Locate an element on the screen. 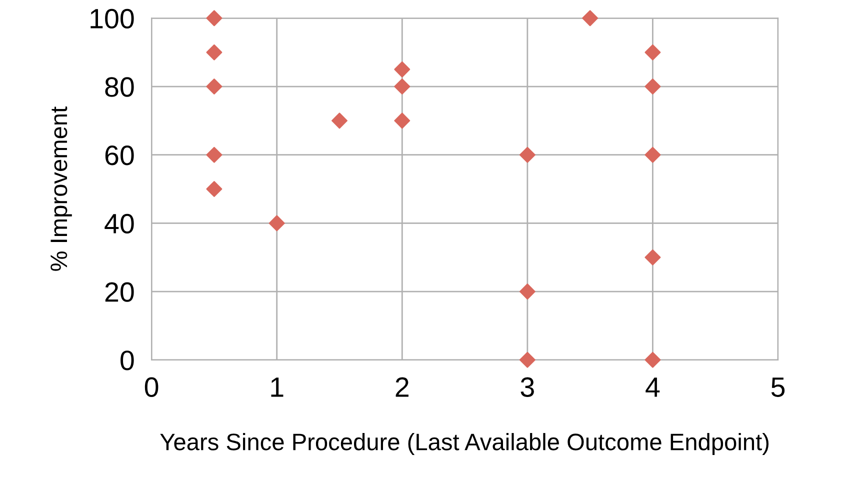 Image resolution: width=842 pixels, height=491 pixels. x-tick-label: 1 is located at coordinates (277, 387).